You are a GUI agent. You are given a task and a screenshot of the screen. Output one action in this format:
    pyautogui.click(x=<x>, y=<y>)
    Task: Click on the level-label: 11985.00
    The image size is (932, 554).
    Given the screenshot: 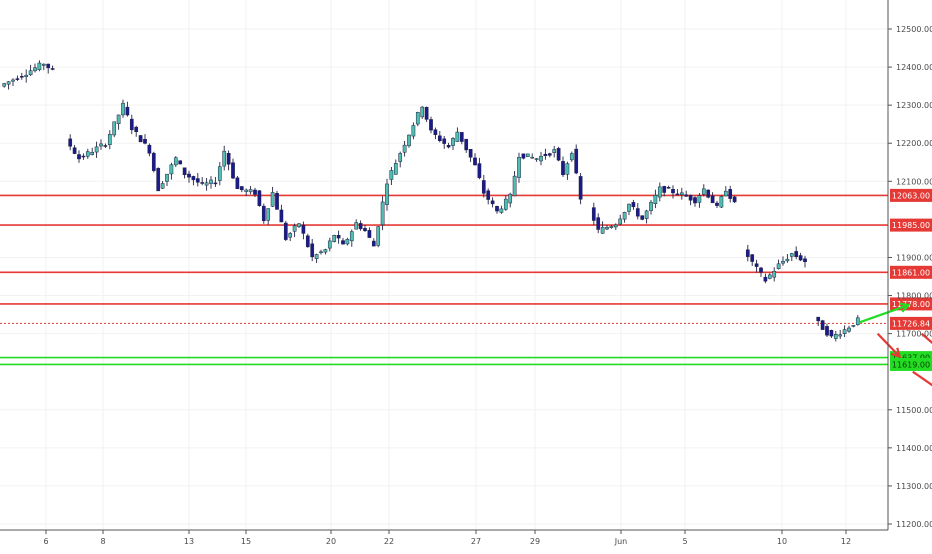 What is the action you would take?
    pyautogui.click(x=911, y=225)
    